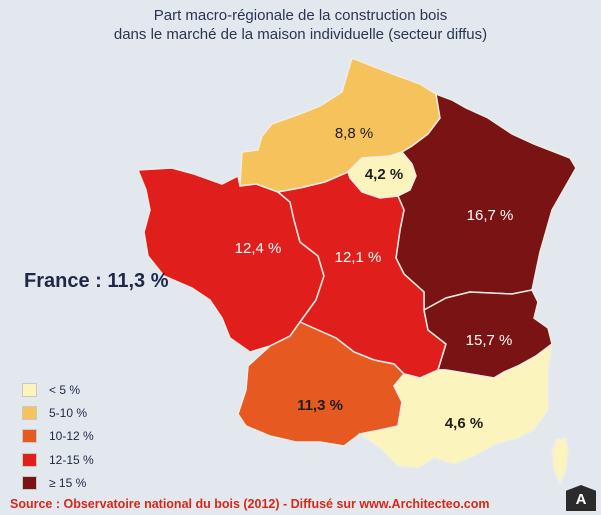  I want to click on architecteo-logo: A, so click(581, 498).